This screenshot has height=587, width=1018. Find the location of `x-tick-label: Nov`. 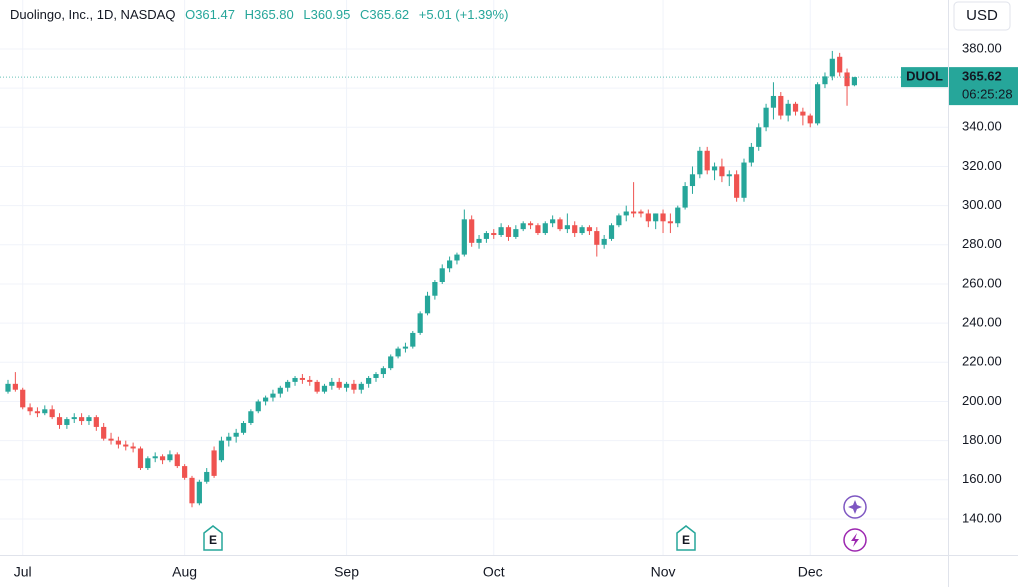

x-tick-label: Nov is located at coordinates (663, 572).